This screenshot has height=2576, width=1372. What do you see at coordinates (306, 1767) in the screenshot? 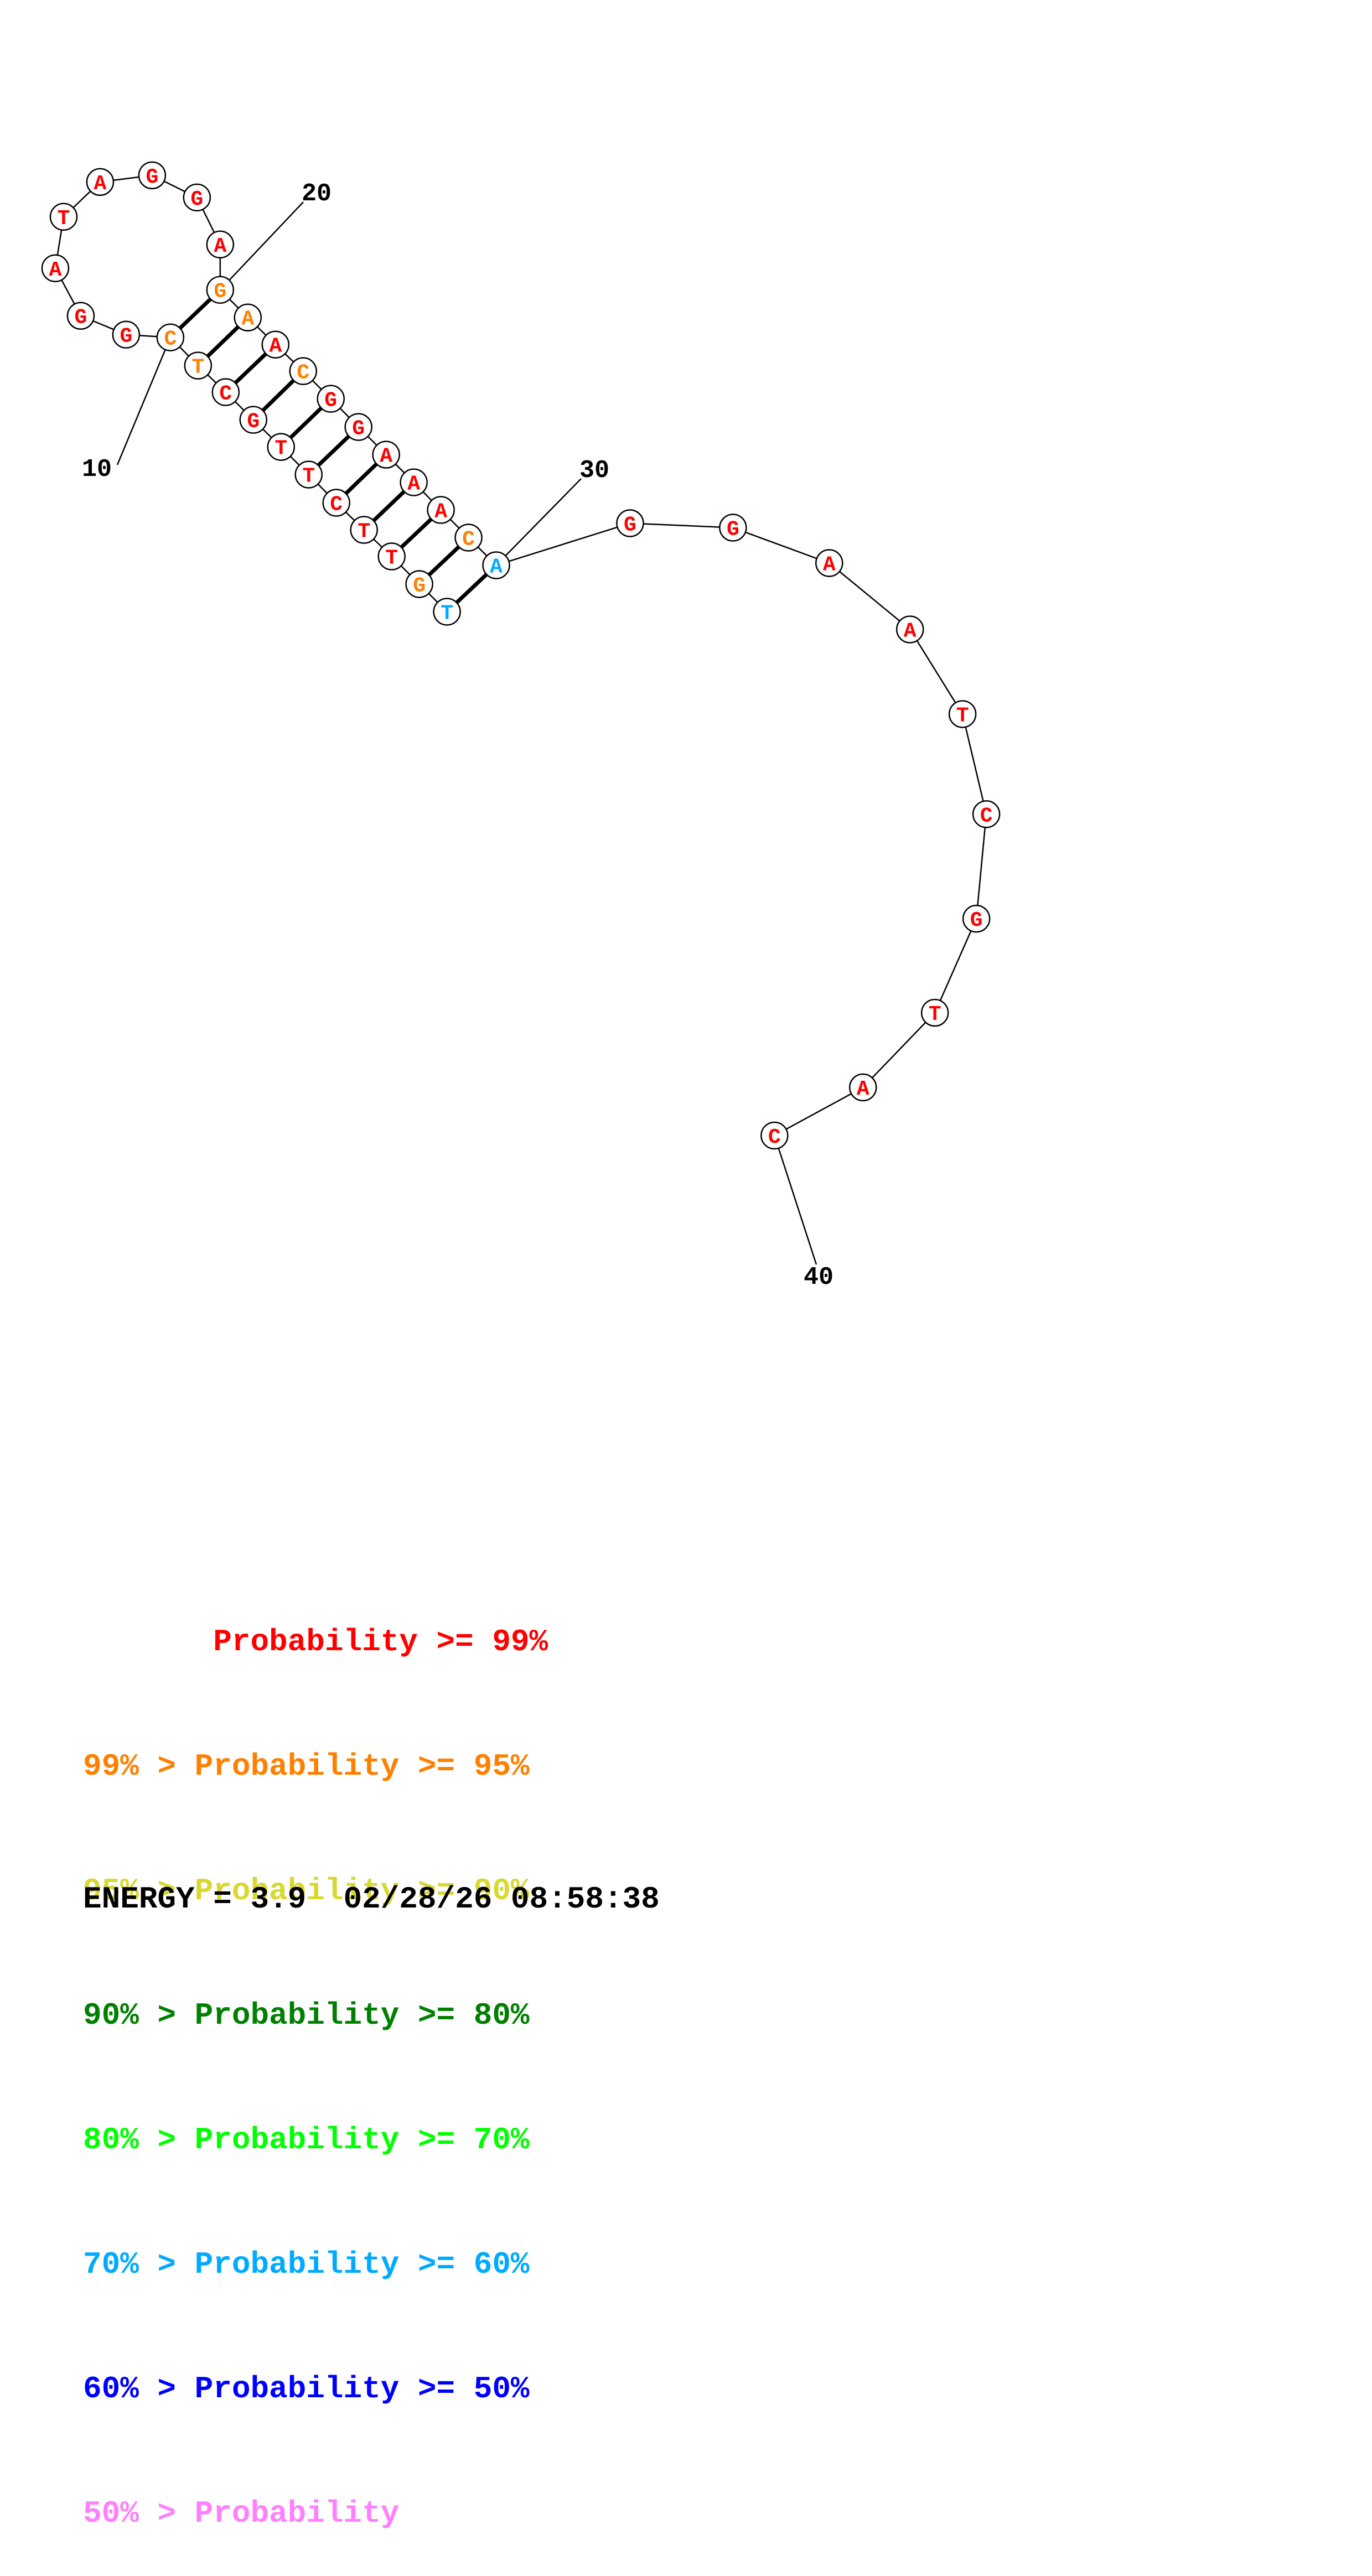
I see `legend-entry: 99% > Probability >= 95%` at bounding box center [306, 1767].